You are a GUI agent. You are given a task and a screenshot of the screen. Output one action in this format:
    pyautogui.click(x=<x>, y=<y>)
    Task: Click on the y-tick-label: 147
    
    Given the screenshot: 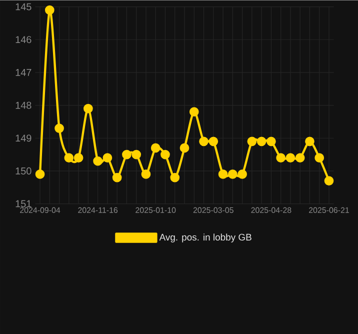 What is the action you would take?
    pyautogui.click(x=24, y=72)
    